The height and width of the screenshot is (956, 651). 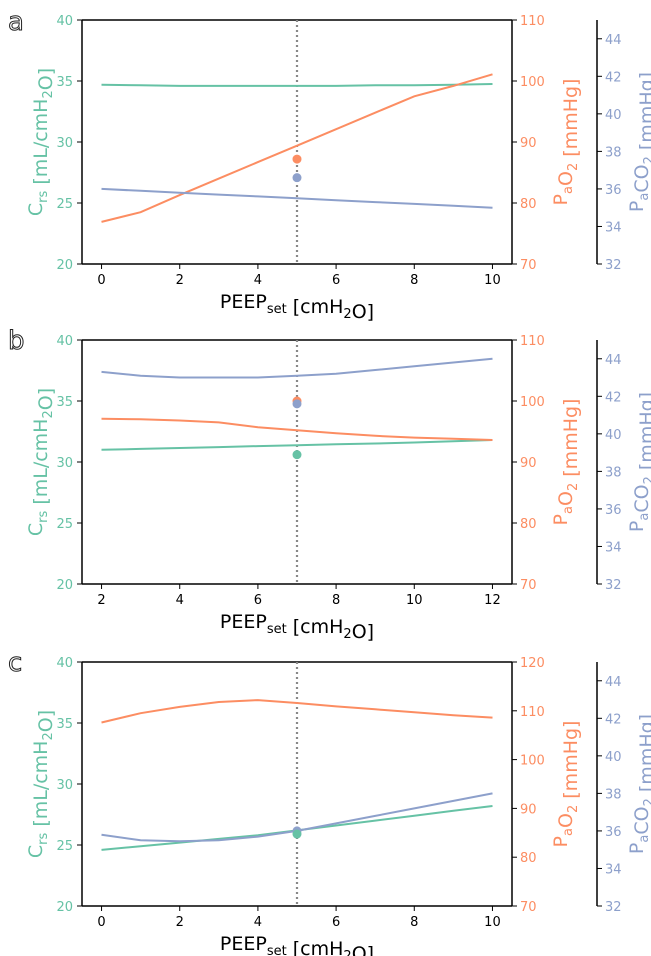 What do you see at coordinates (613, 265) in the screenshot?
I see `paco2-tick-label: 32` at bounding box center [613, 265].